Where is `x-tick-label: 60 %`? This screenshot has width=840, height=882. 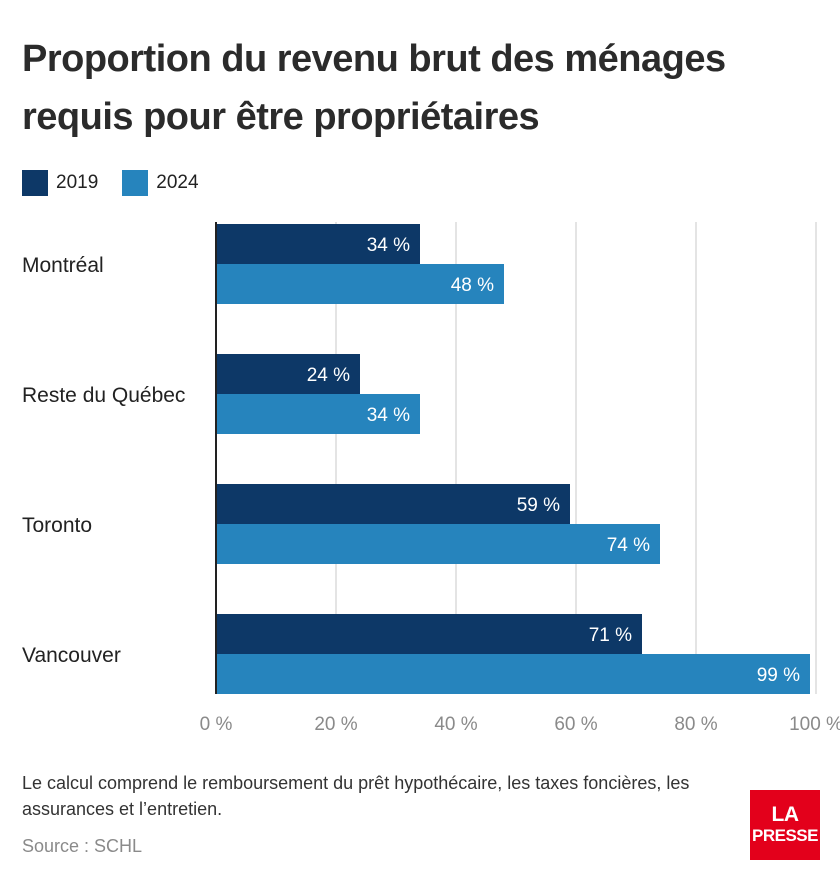
x-tick-label: 60 % is located at coordinates (575, 724).